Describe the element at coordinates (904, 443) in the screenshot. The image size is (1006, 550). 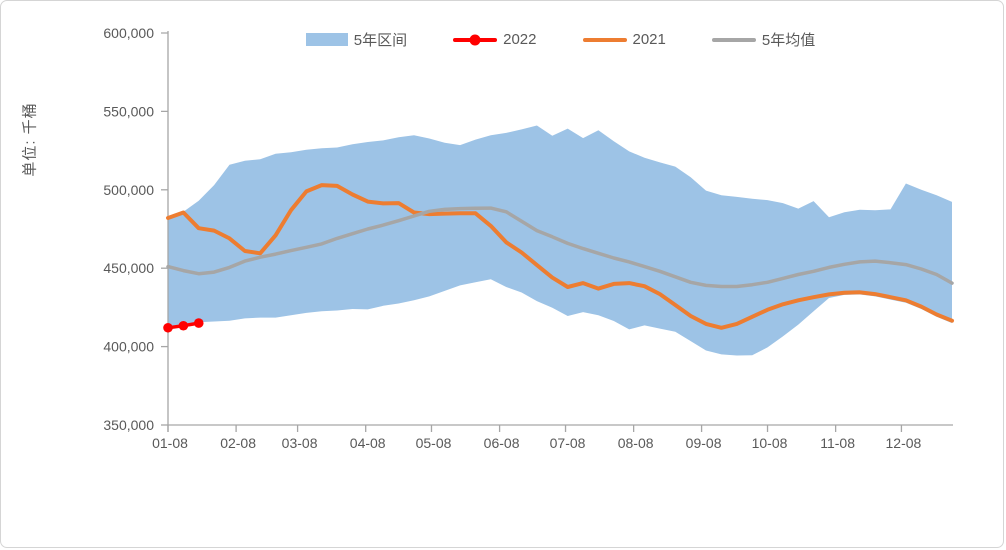
I see `x-tick-label: 12-08` at that location.